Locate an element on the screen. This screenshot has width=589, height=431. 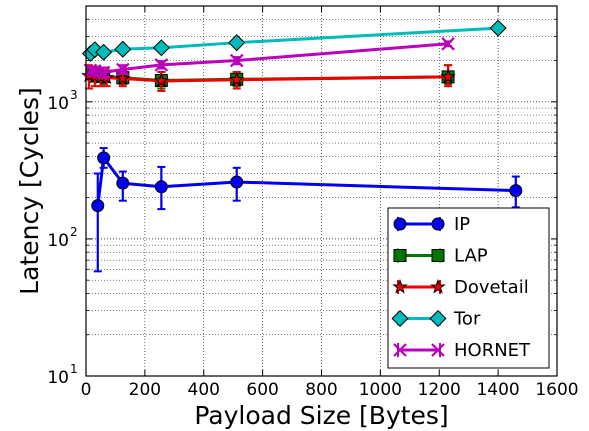
x-tick-label: 200 is located at coordinates (145, 390).